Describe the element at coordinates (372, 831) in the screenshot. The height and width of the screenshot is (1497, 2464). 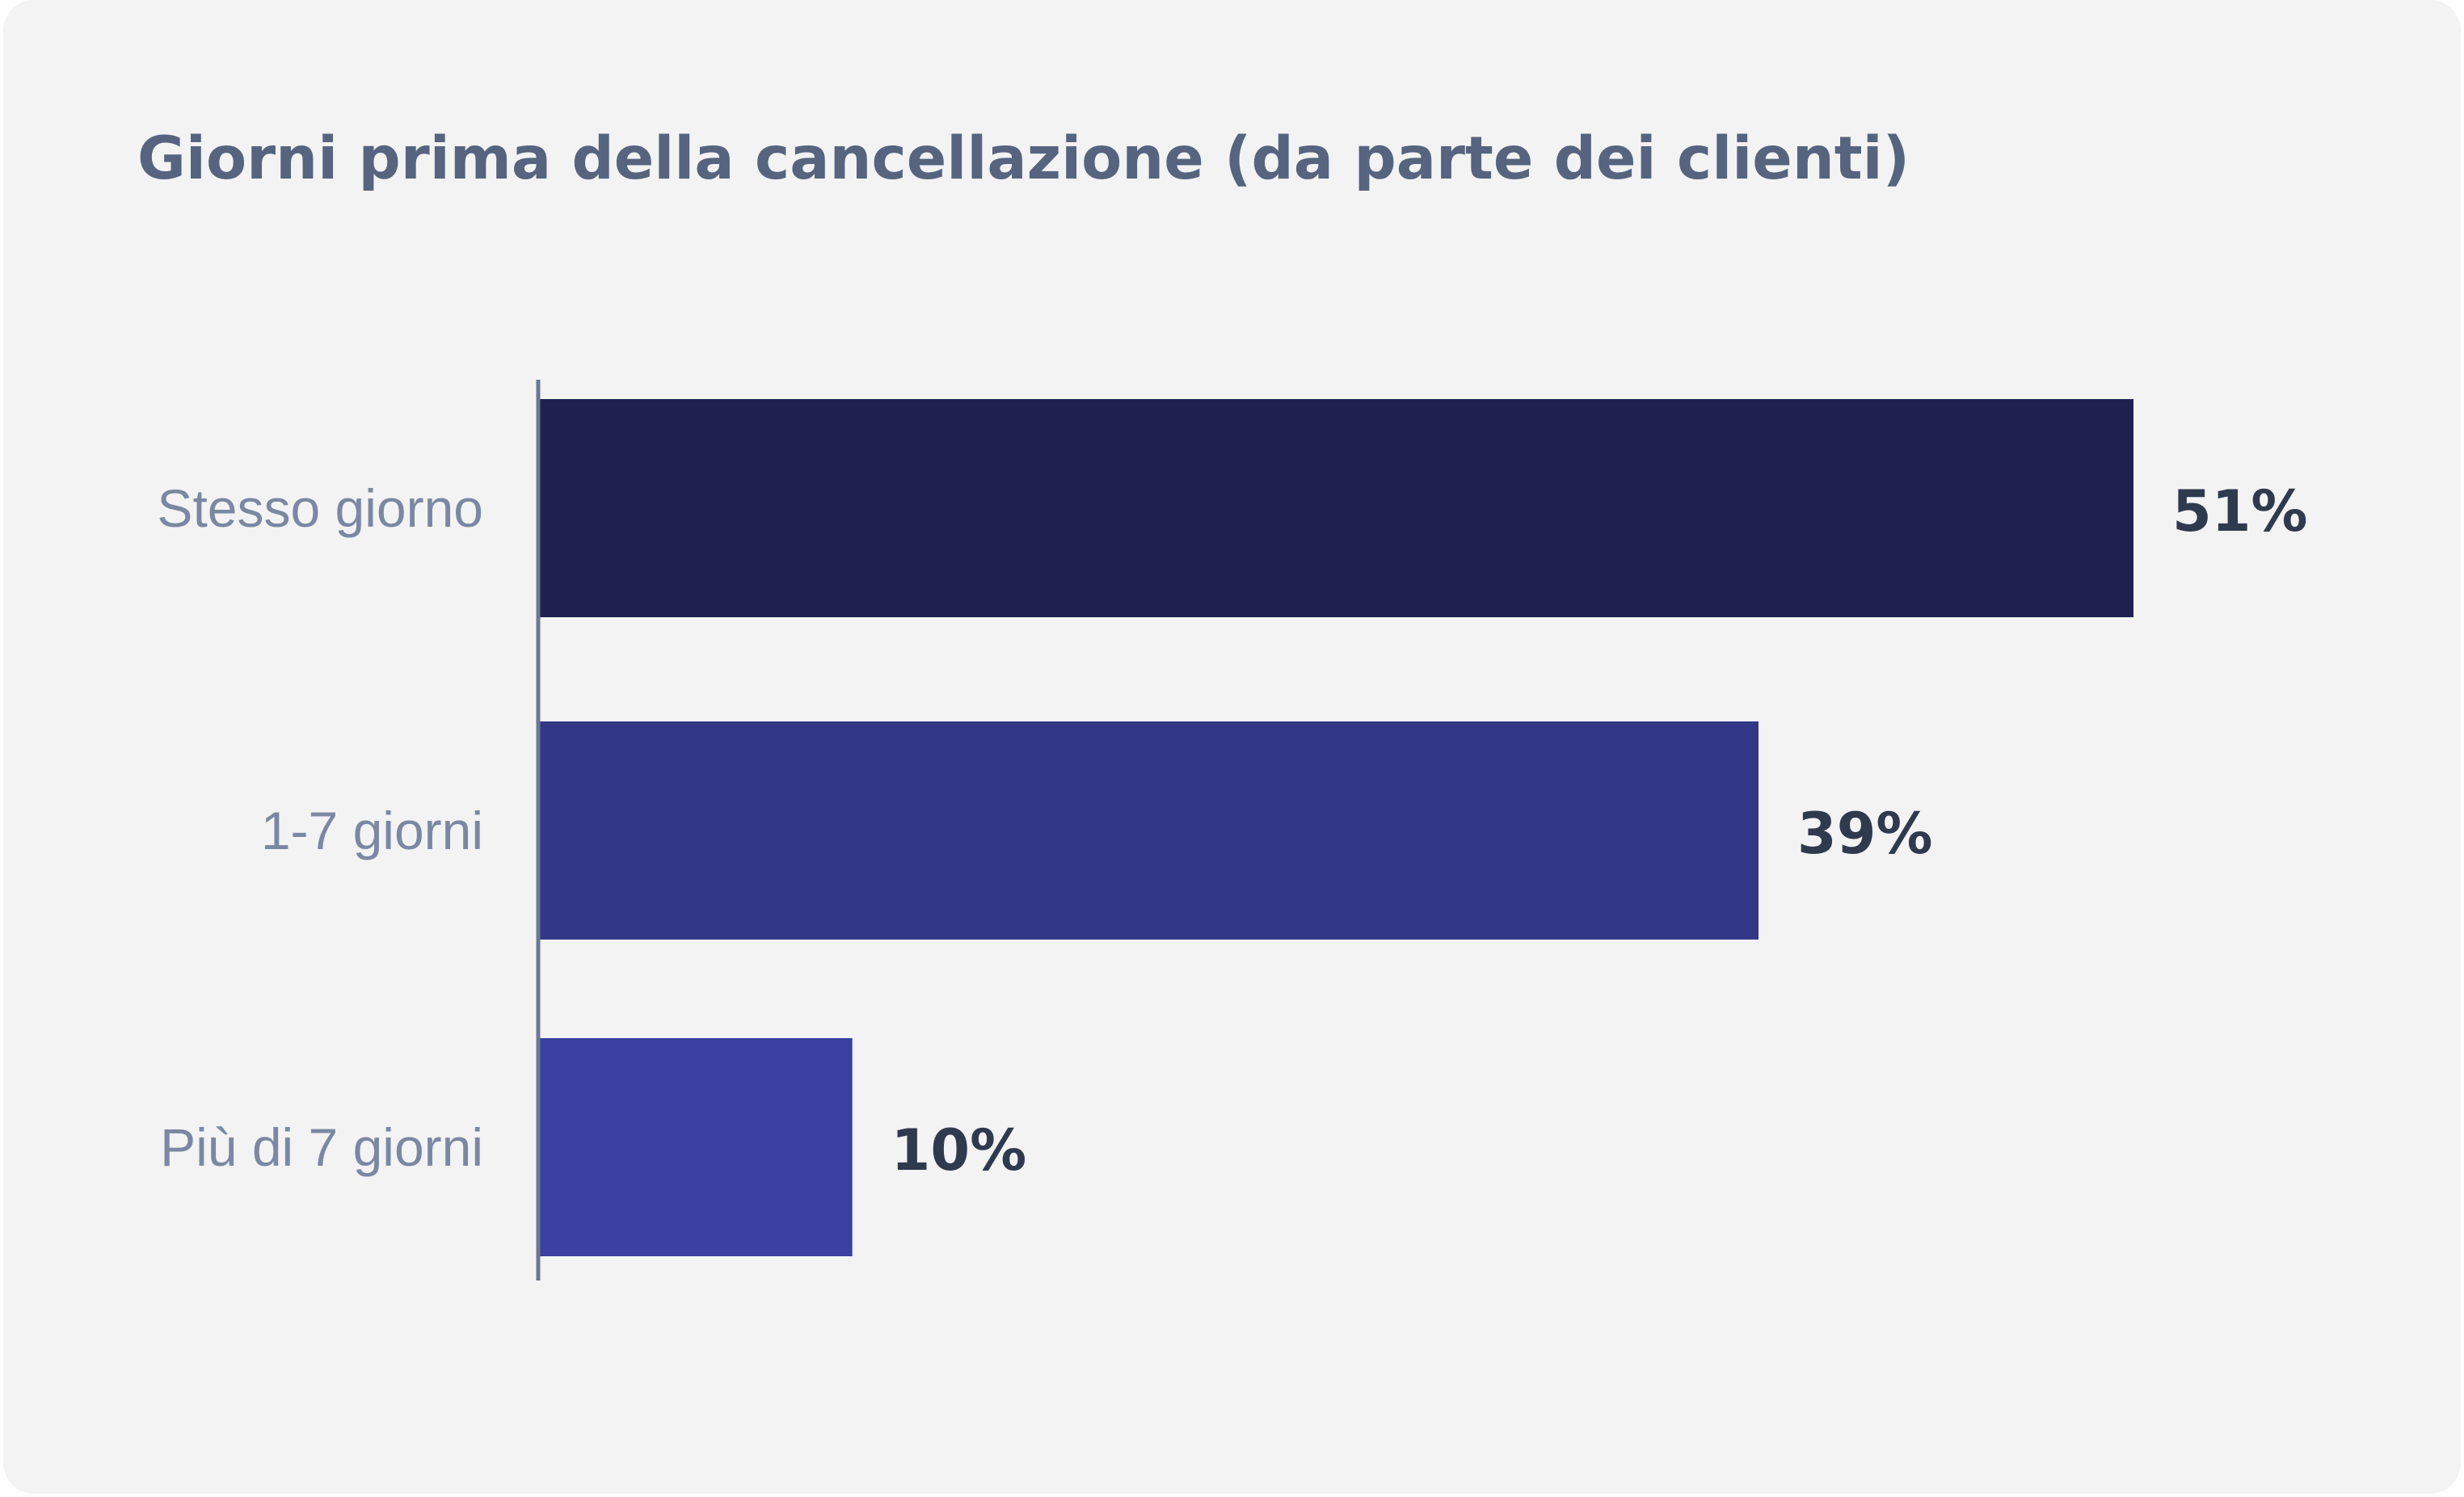
I see `category-label: 1-7 giorni` at that location.